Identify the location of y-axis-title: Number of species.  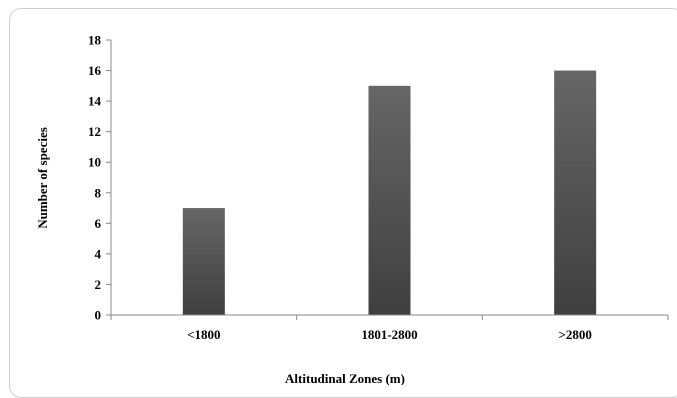
(42, 178).